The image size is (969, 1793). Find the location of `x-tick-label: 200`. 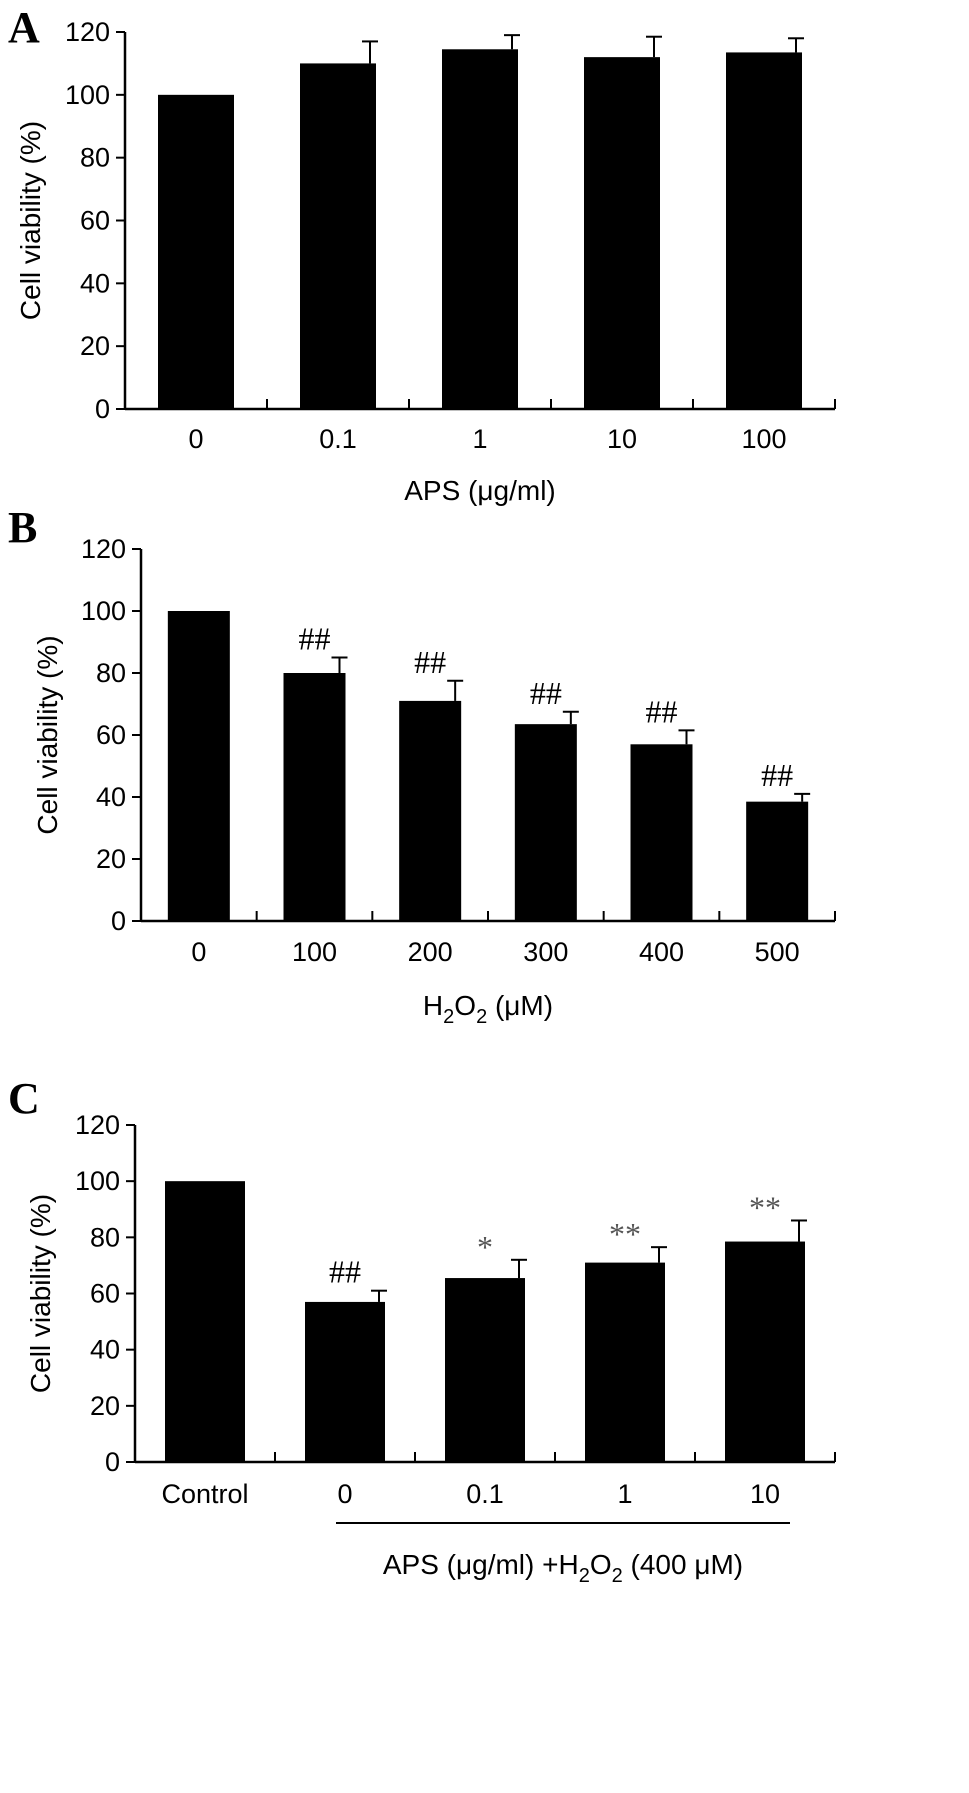

x-tick-label: 200 is located at coordinates (430, 952).